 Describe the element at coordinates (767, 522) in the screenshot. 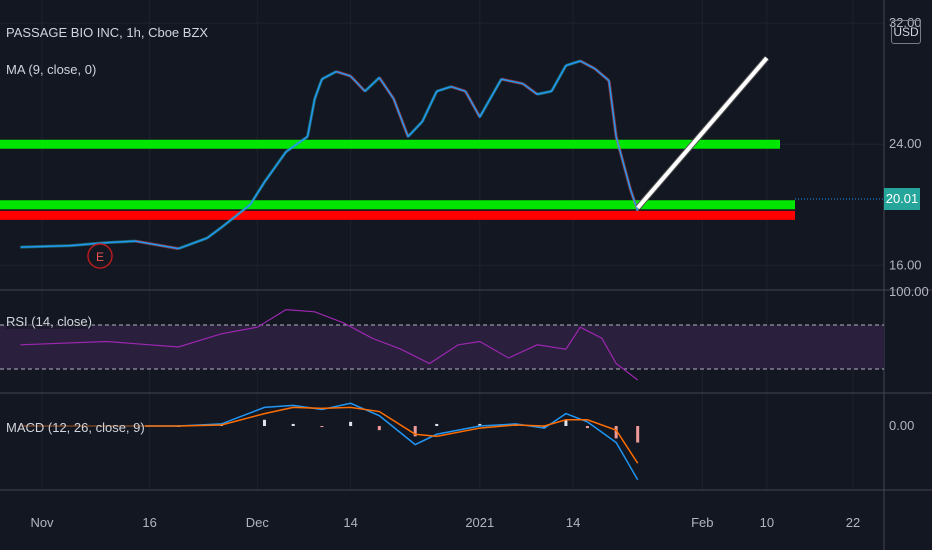

I see `x-axis-tick-label: 10` at that location.